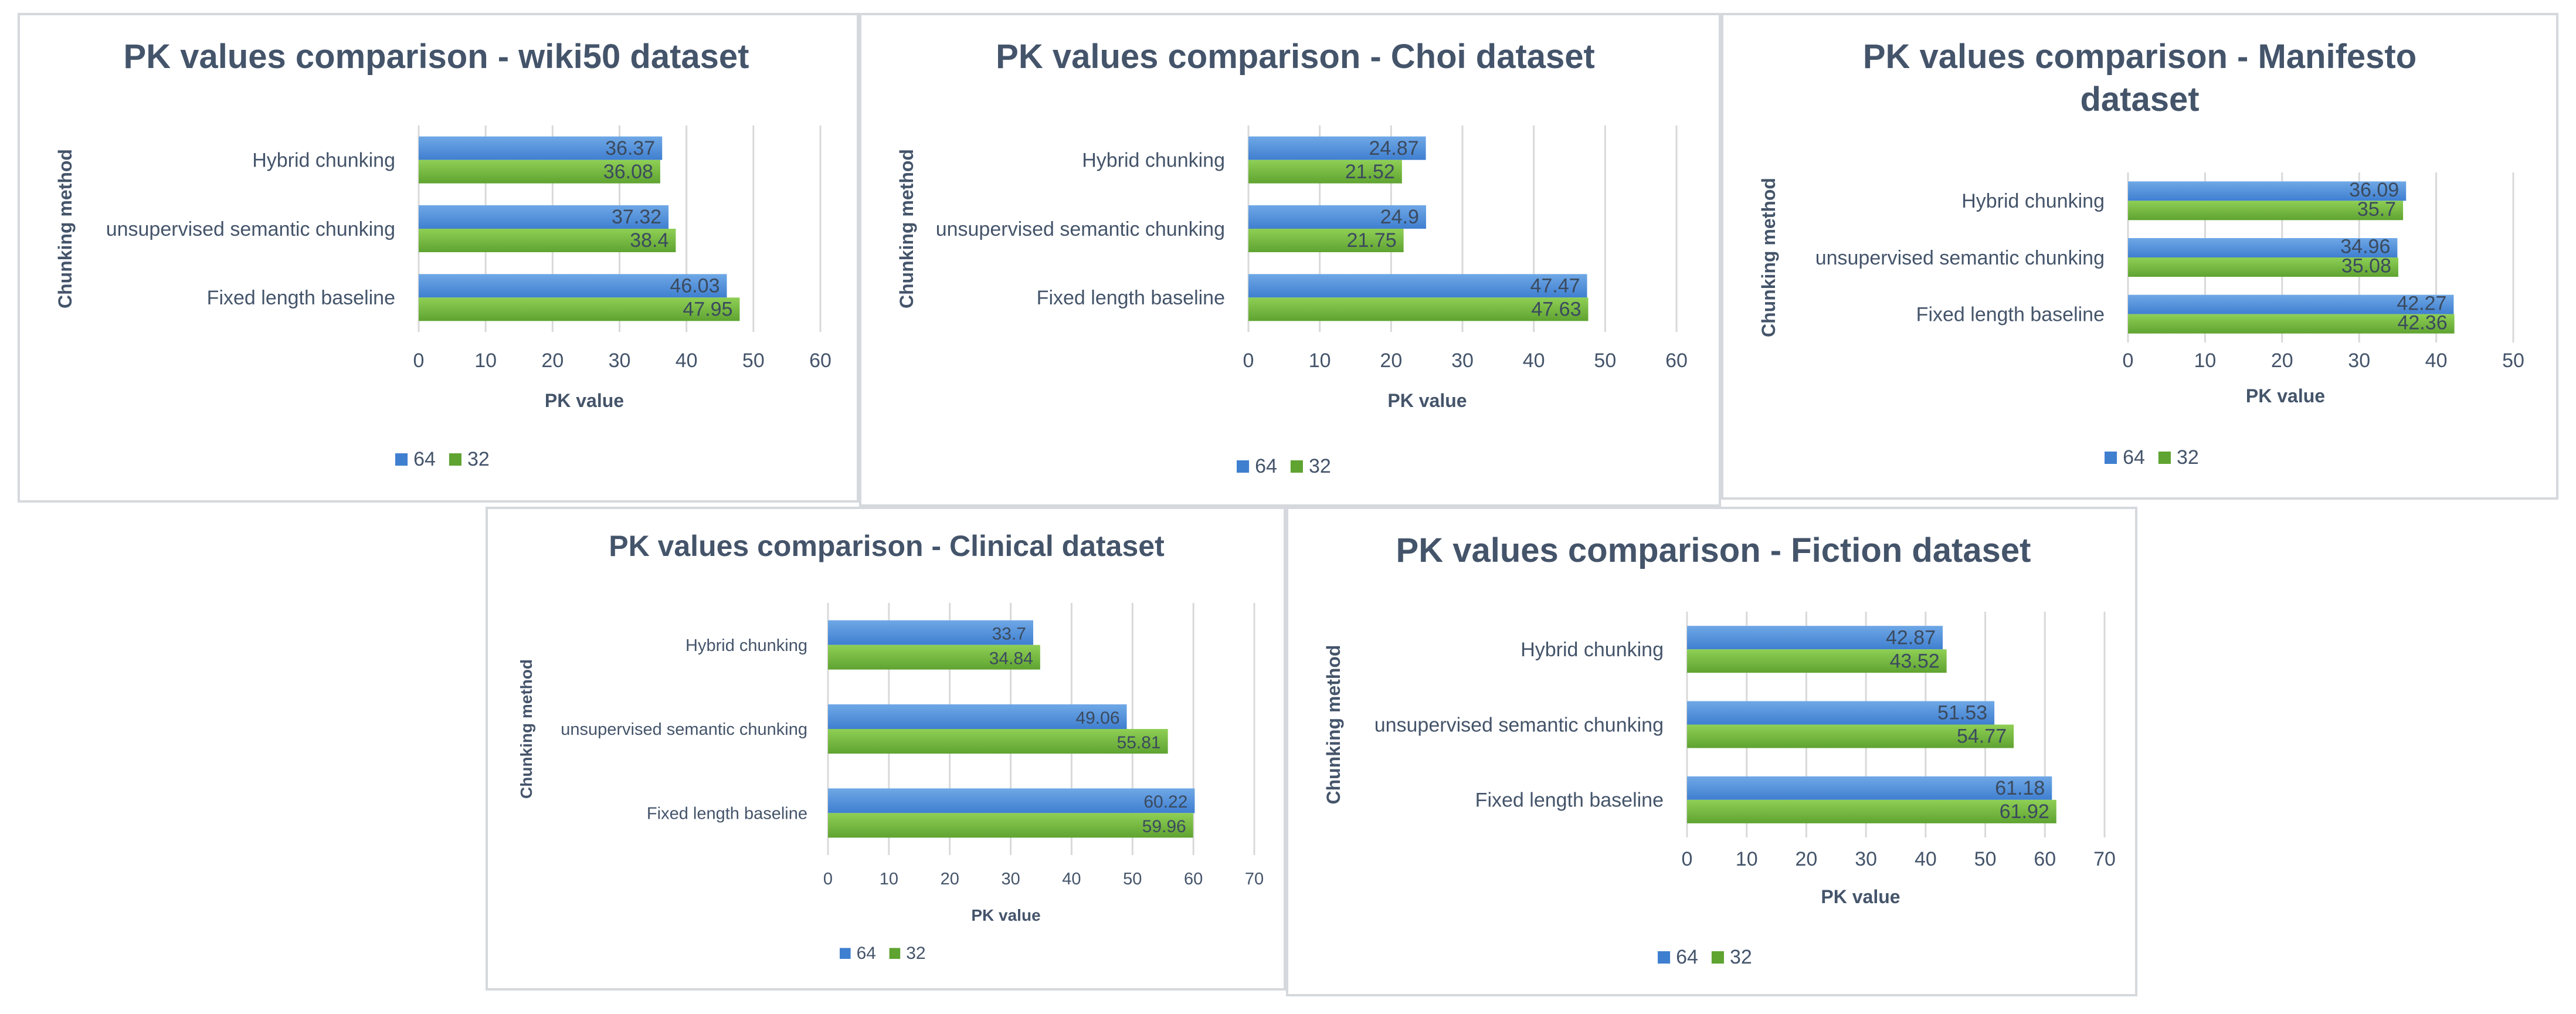 The width and height of the screenshot is (2576, 1014). What do you see at coordinates (950, 879) in the screenshot?
I see `x-tick-label: 20` at bounding box center [950, 879].